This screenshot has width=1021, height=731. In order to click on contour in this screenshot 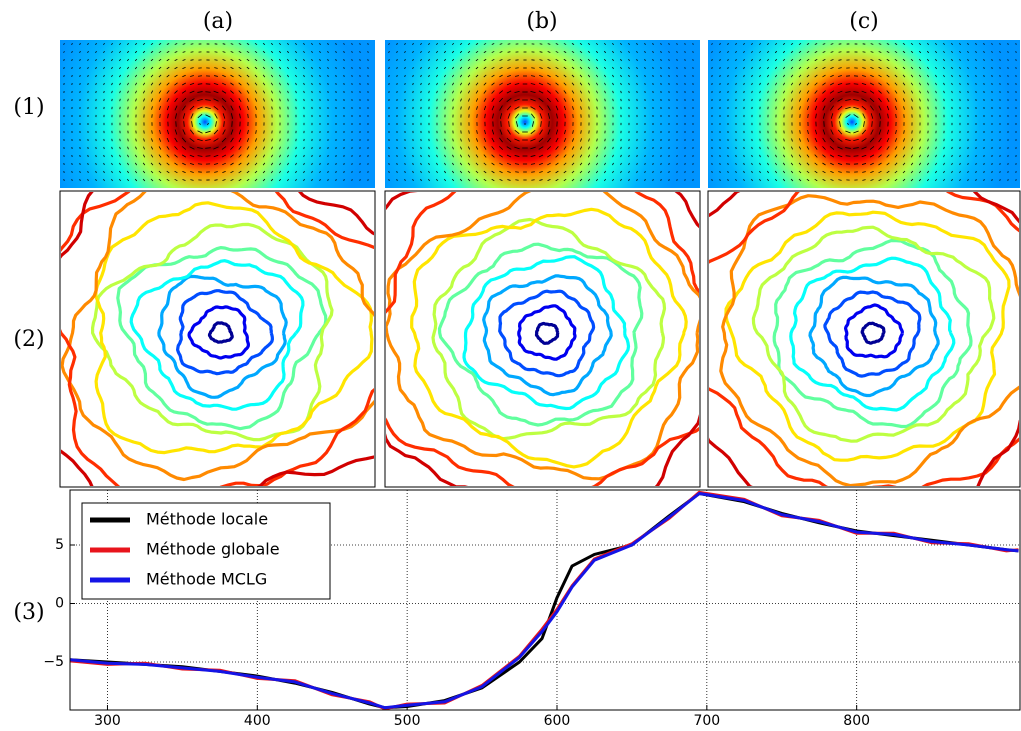, I will do `click(549, 329)`.